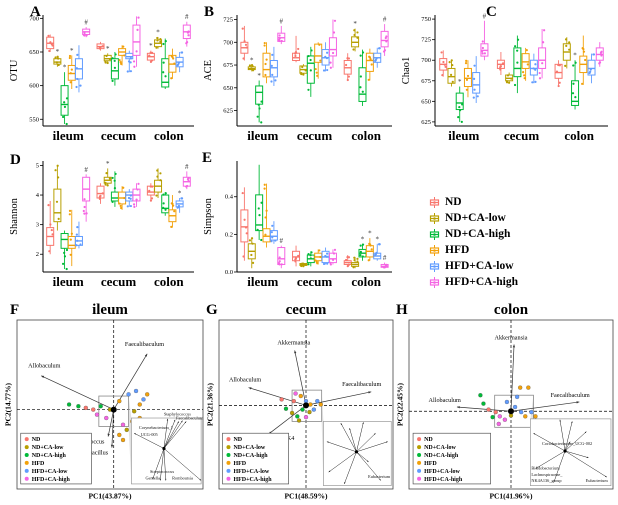 The height and width of the screenshot is (505, 618). What do you see at coordinates (306, 496) in the screenshot?
I see `svg-text: PC1(48.59%)` at bounding box center [306, 496].